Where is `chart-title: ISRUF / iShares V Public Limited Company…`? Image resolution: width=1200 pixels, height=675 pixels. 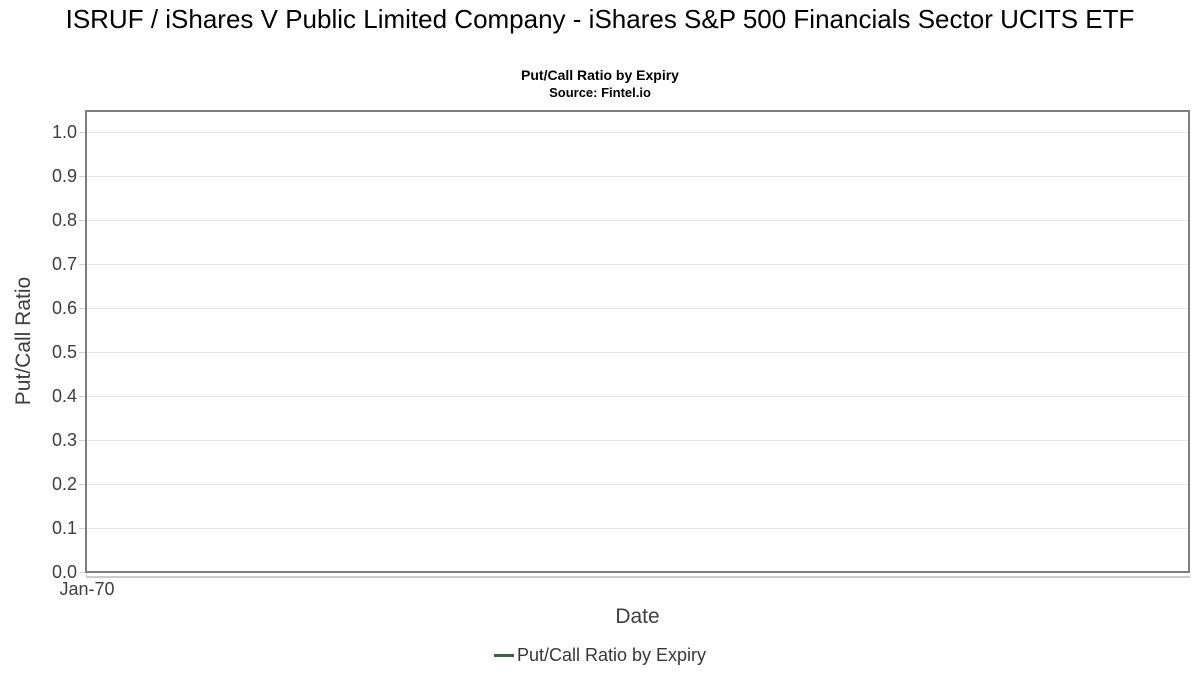
chart-title: ISRUF / iShares V Public Limited Company… is located at coordinates (600, 19).